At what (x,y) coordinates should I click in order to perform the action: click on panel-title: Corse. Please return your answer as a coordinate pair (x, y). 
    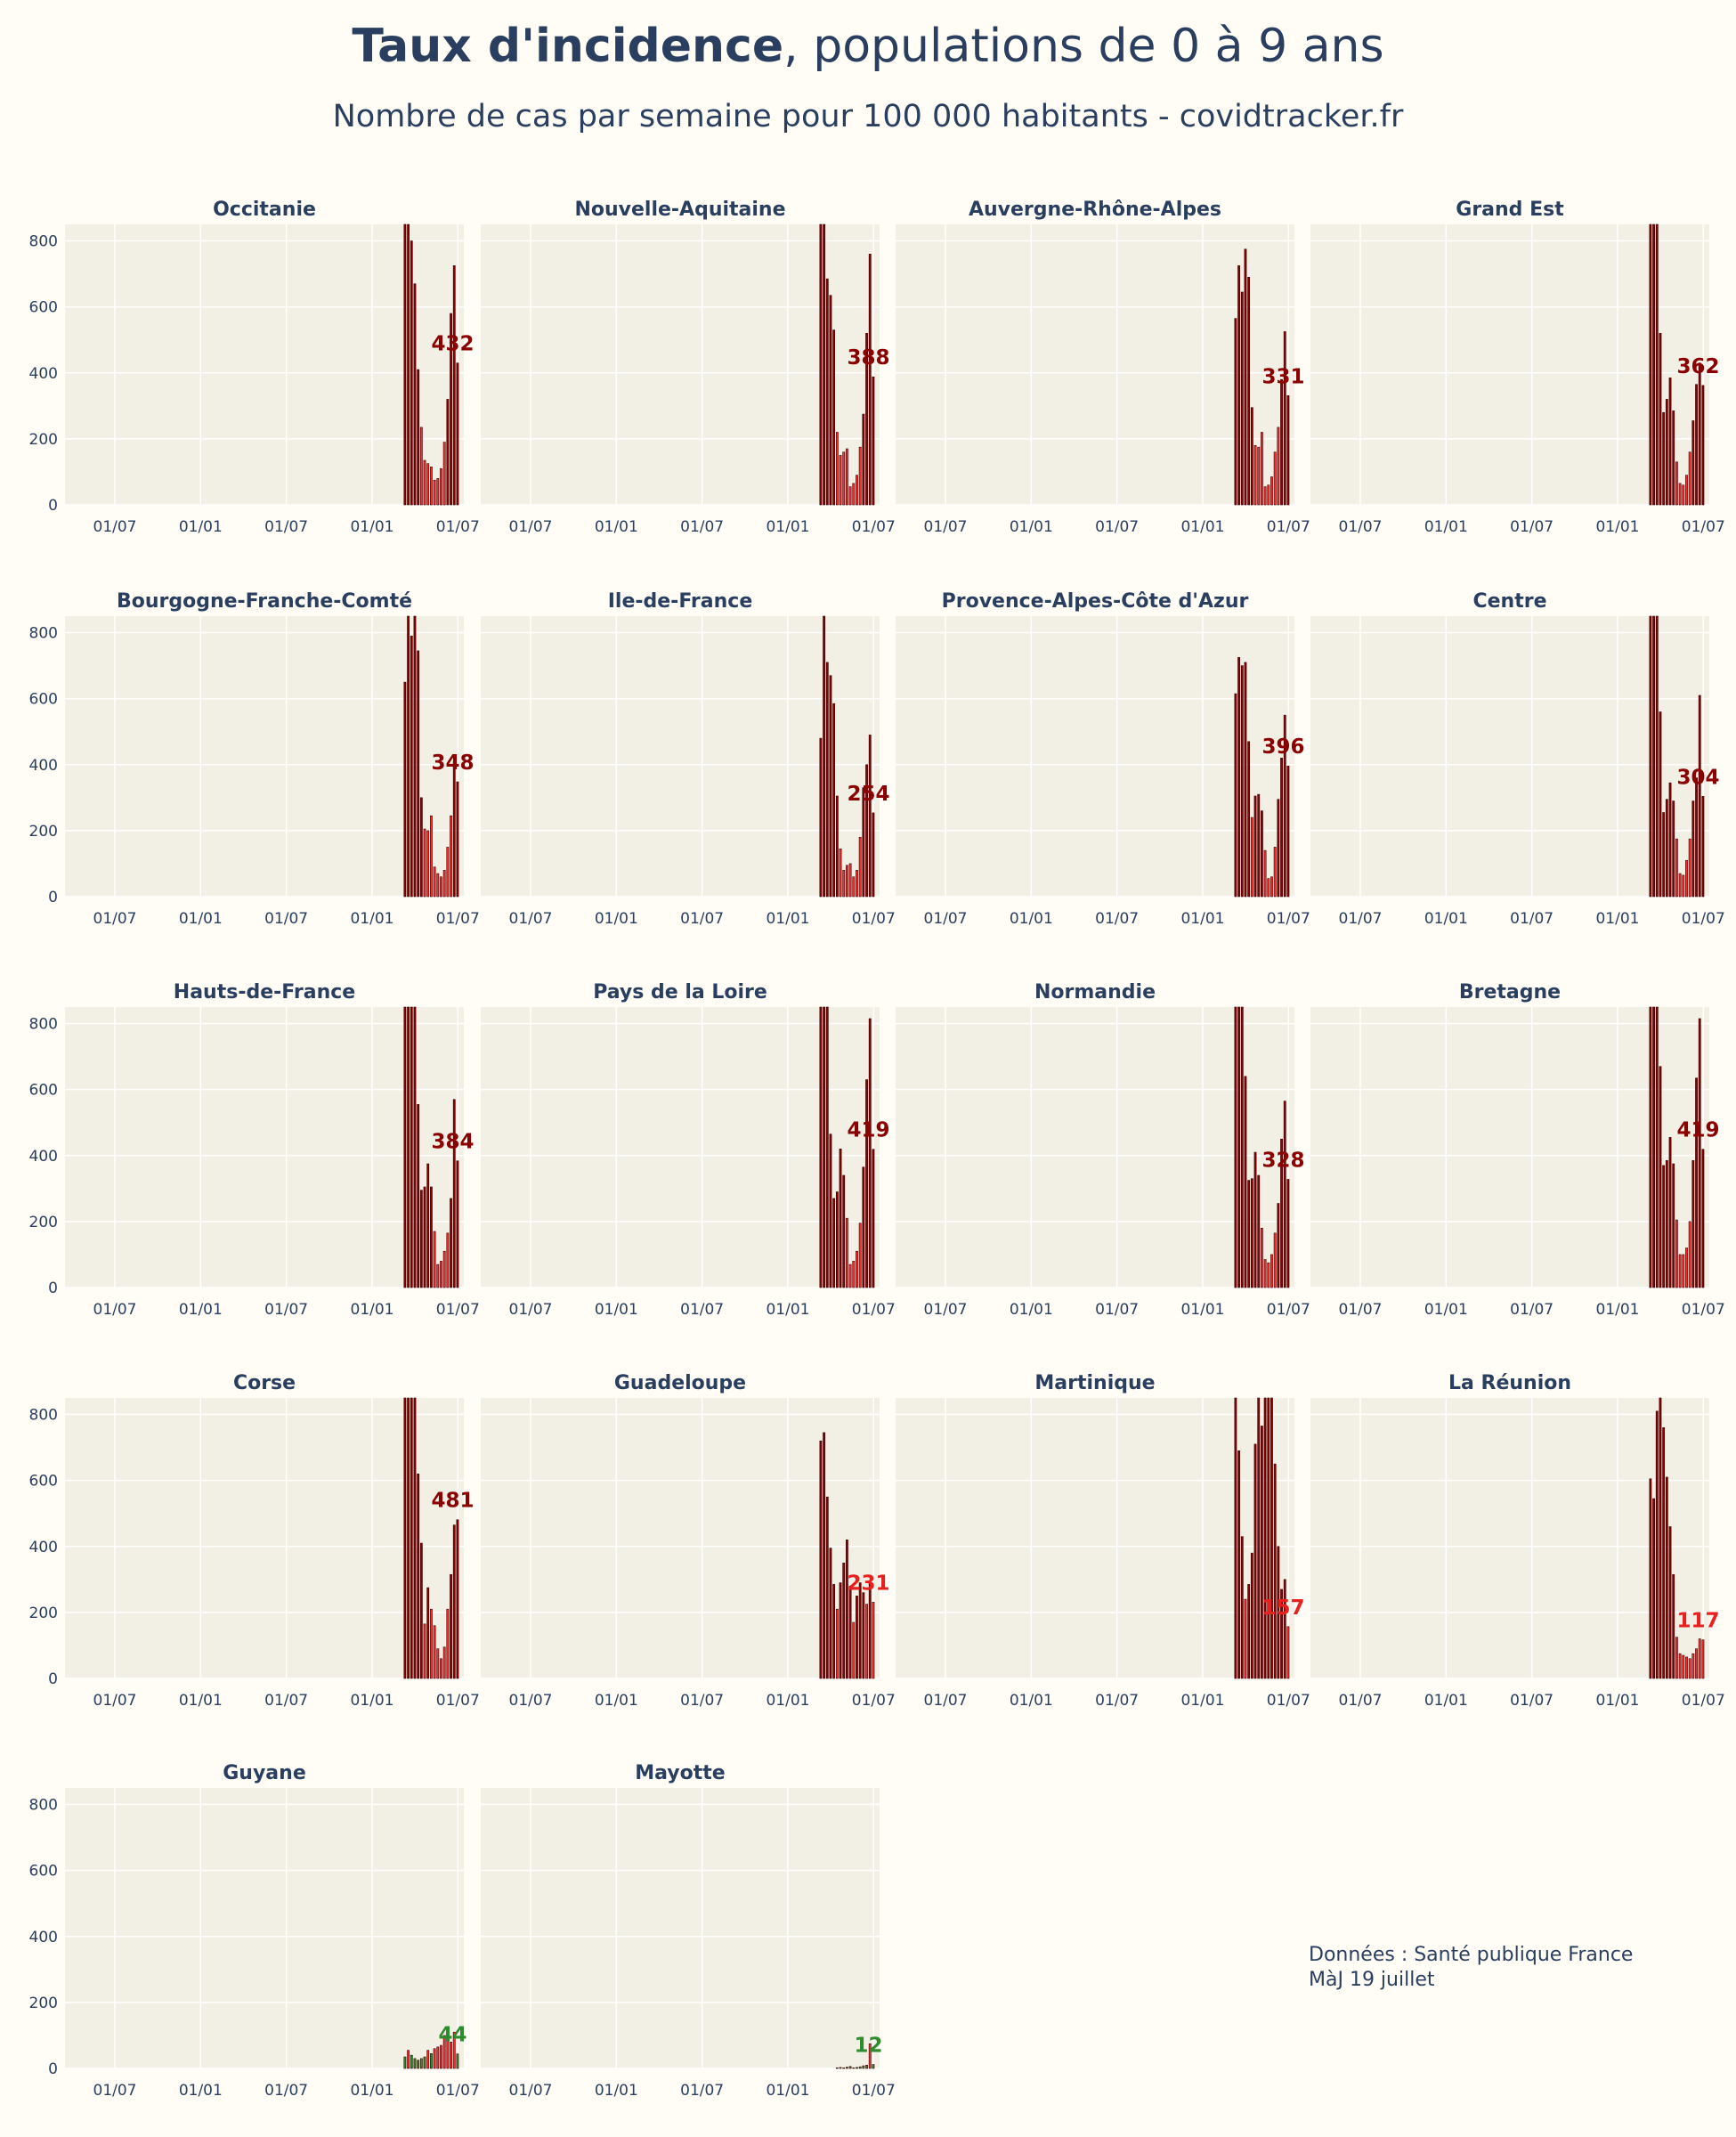
    Looking at the image, I should click on (264, 1383).